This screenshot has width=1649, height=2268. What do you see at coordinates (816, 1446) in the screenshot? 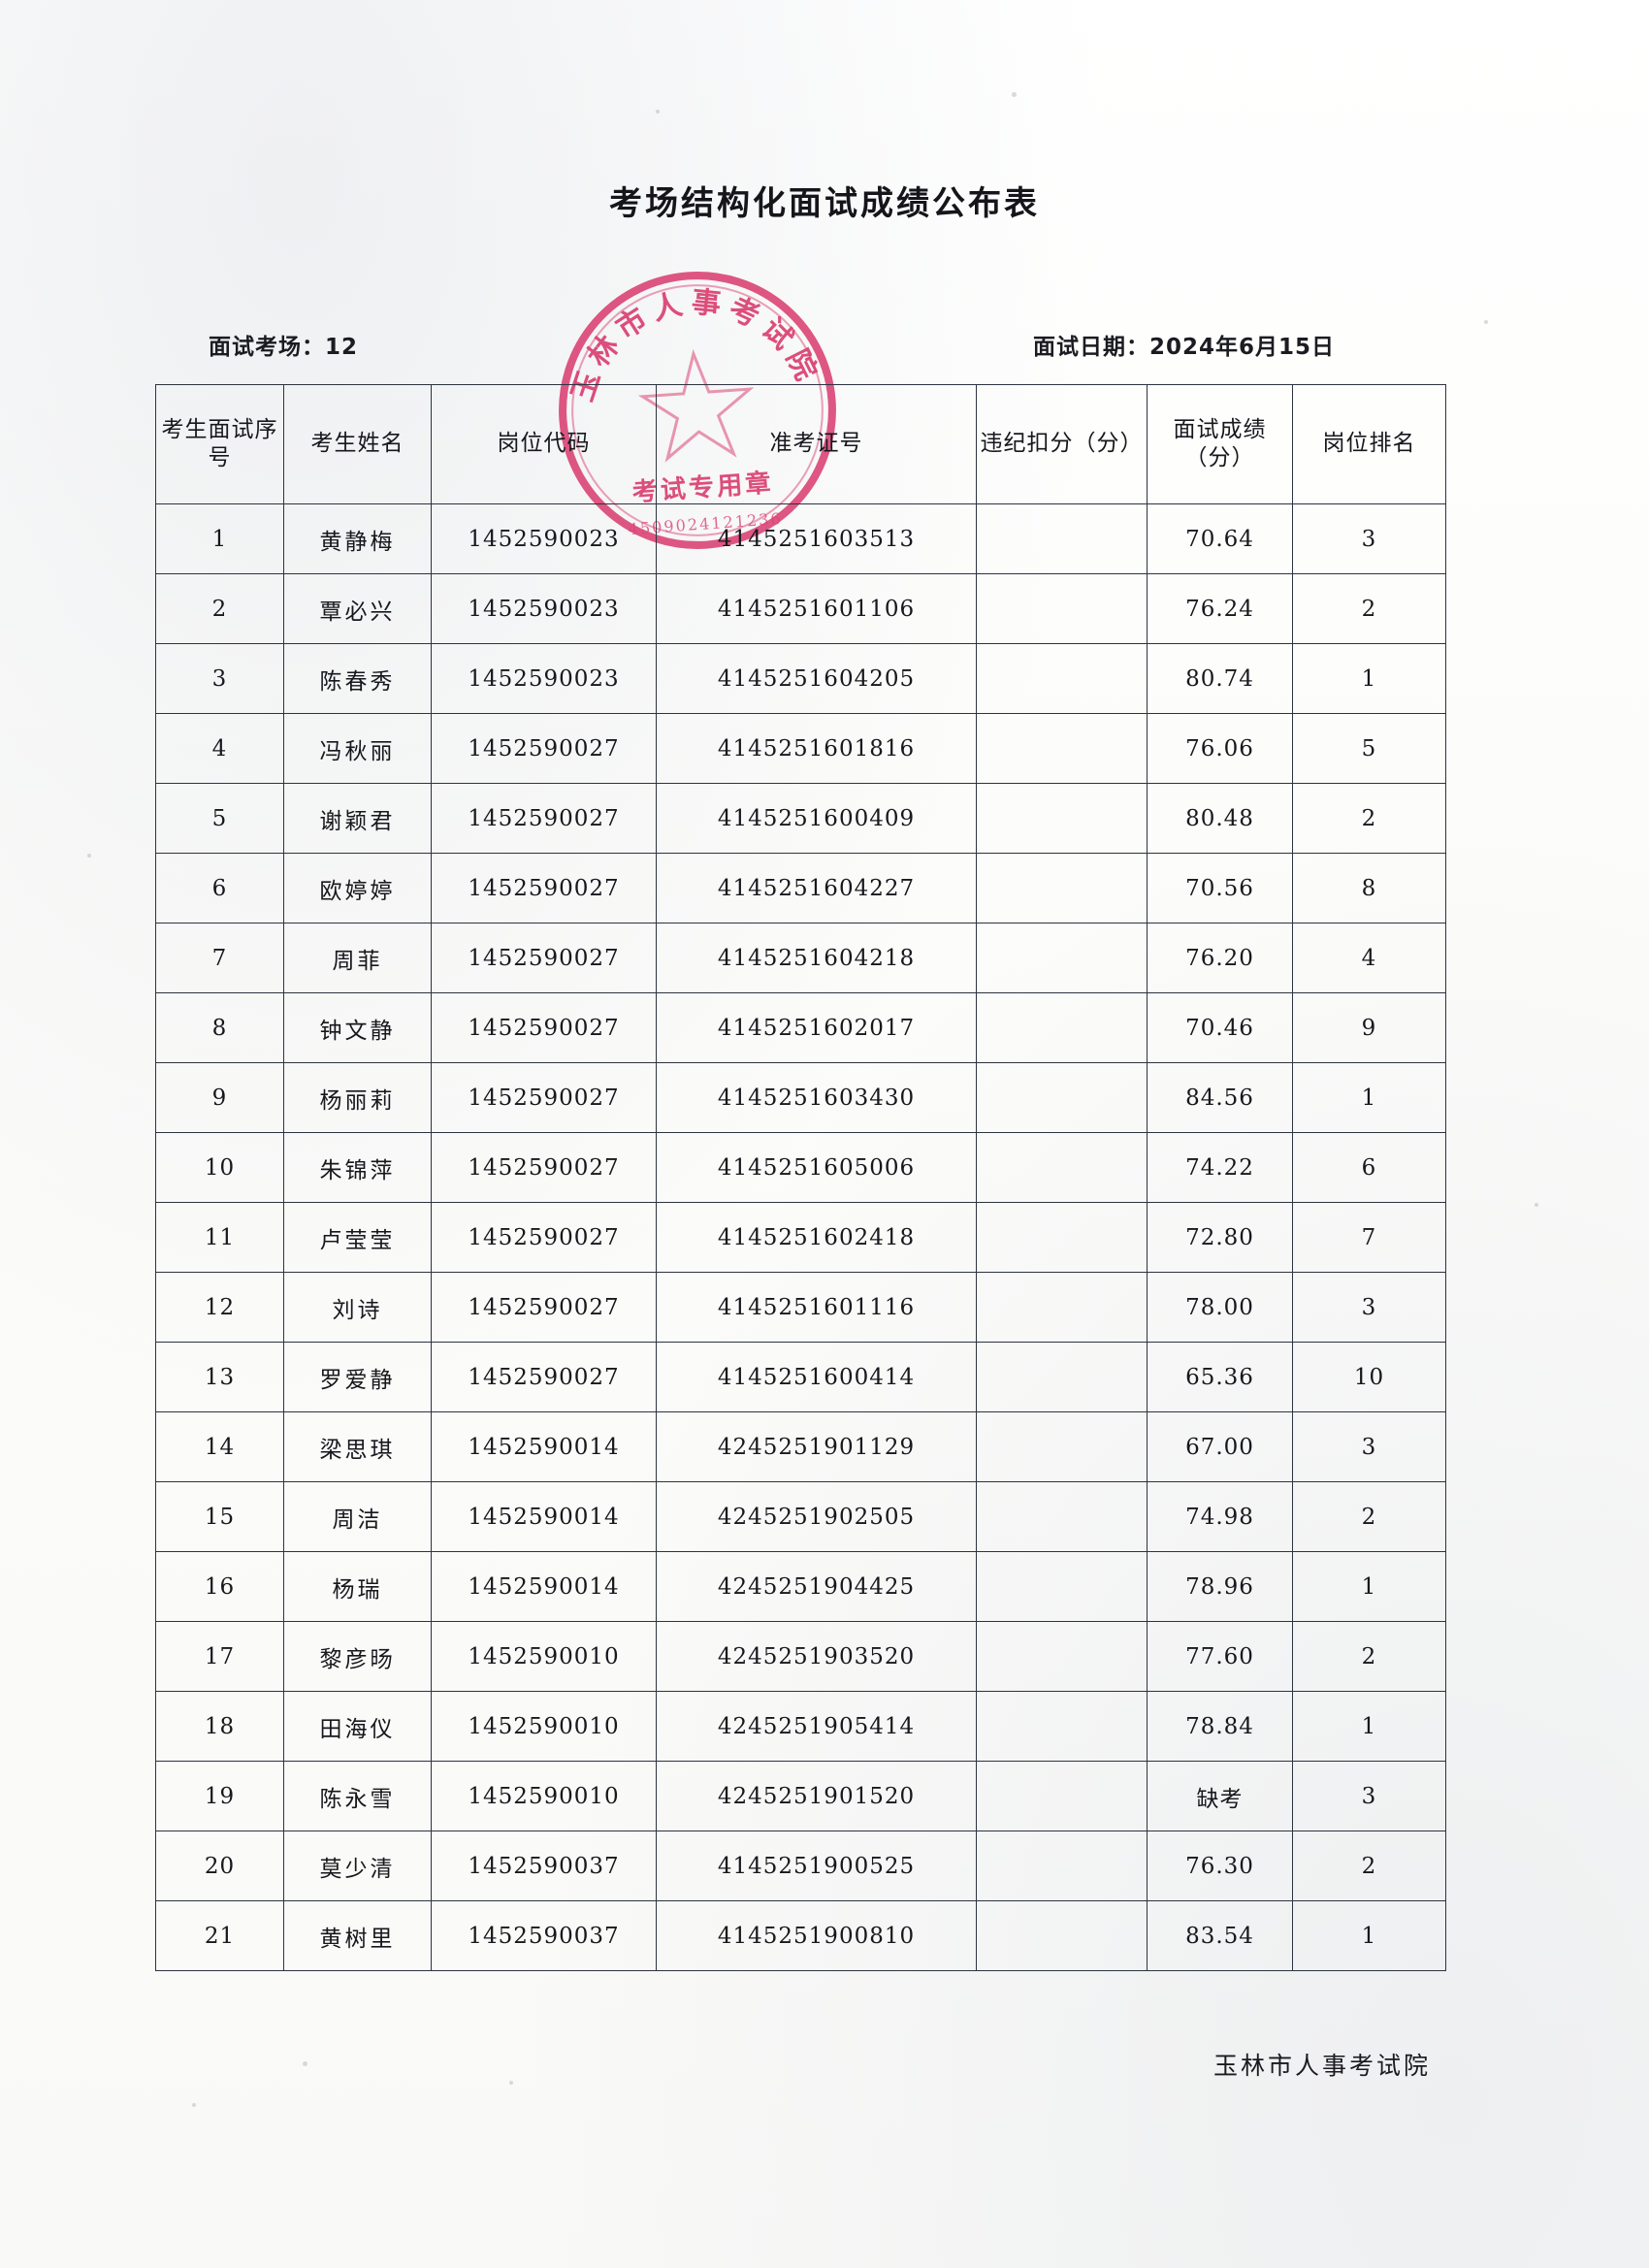
I see `cell-admit-no: 4245251901129` at bounding box center [816, 1446].